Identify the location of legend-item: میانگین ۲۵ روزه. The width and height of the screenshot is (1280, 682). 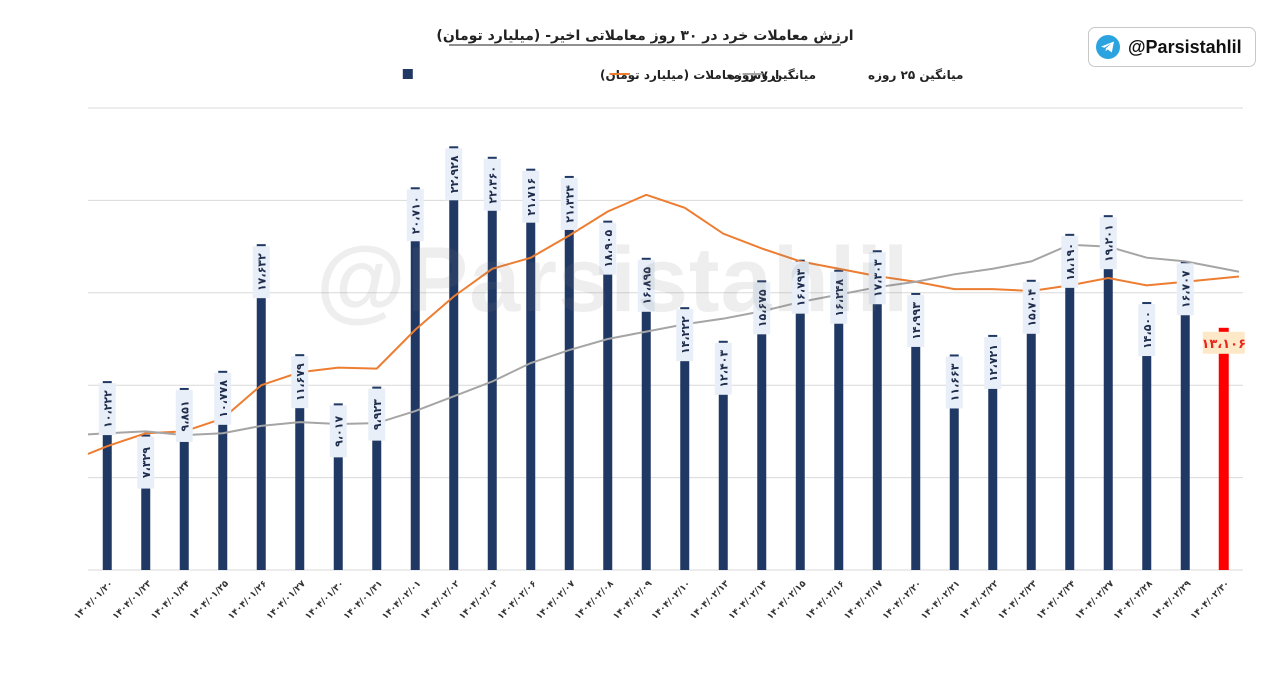
(852, 75).